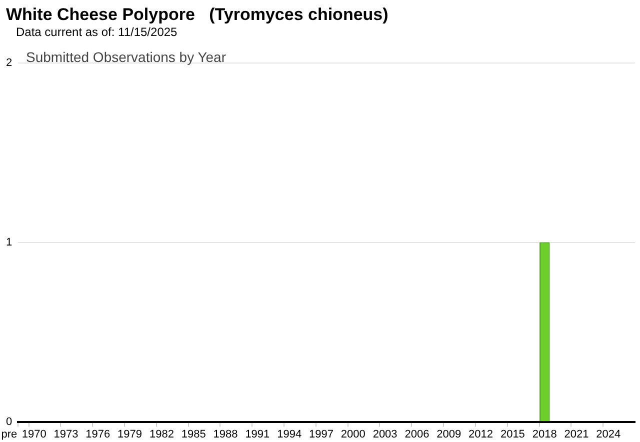  What do you see at coordinates (544, 434) in the screenshot?
I see `x-tick-label: 2018` at bounding box center [544, 434].